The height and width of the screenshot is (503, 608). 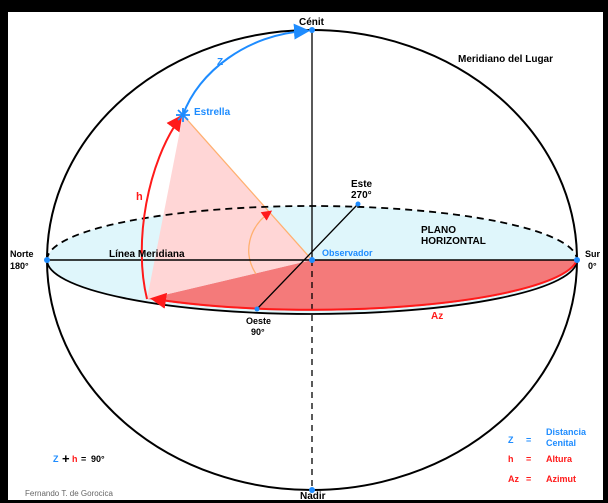 I want to click on observer-label: Observador, so click(x=347, y=253).